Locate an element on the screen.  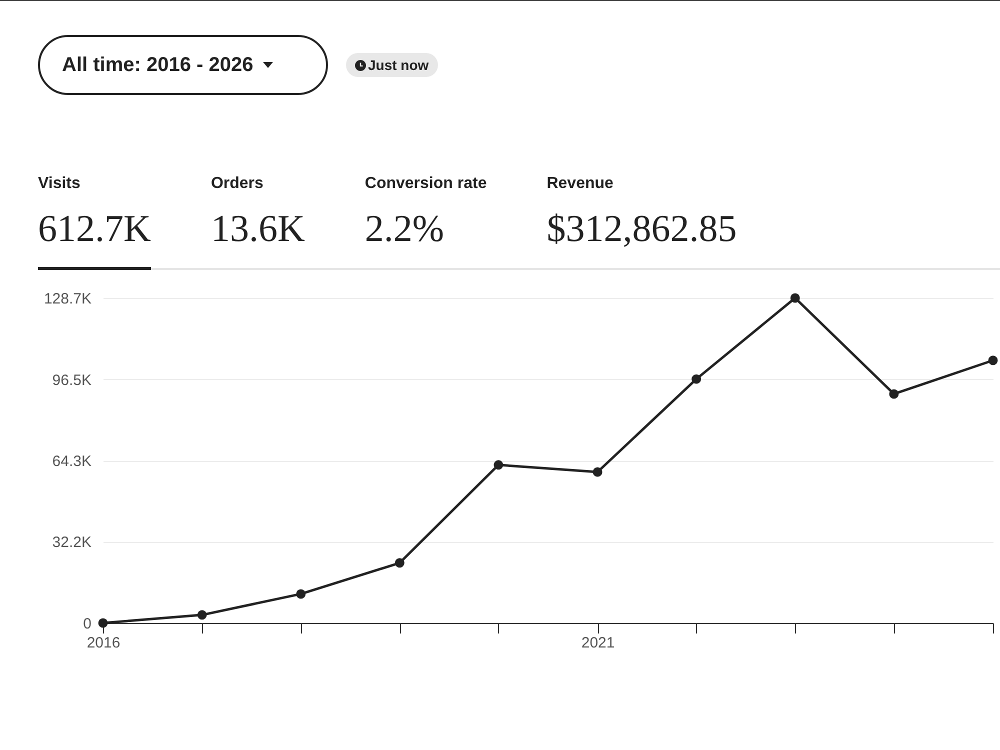
text: Visits is located at coordinates (60, 184).